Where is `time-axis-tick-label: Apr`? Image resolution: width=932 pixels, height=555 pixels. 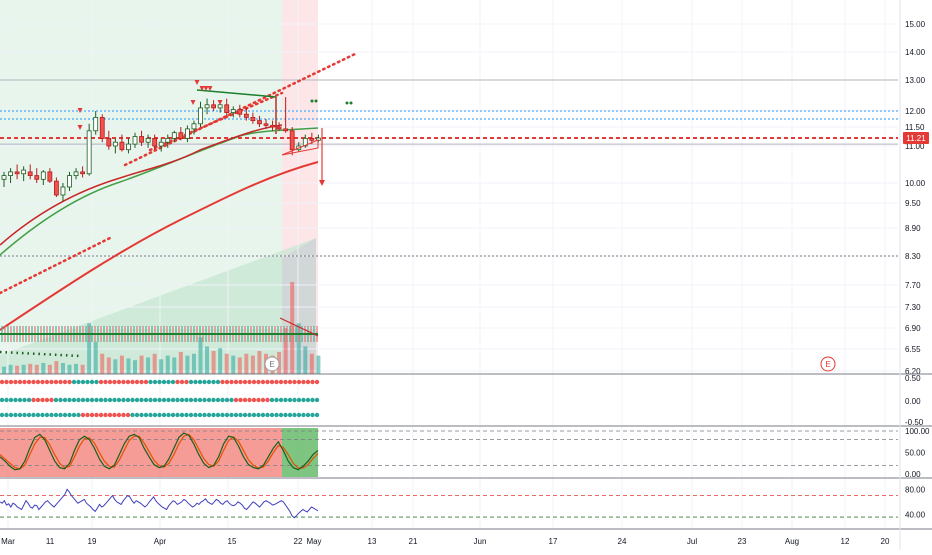
time-axis-tick-label: Apr is located at coordinates (160, 541).